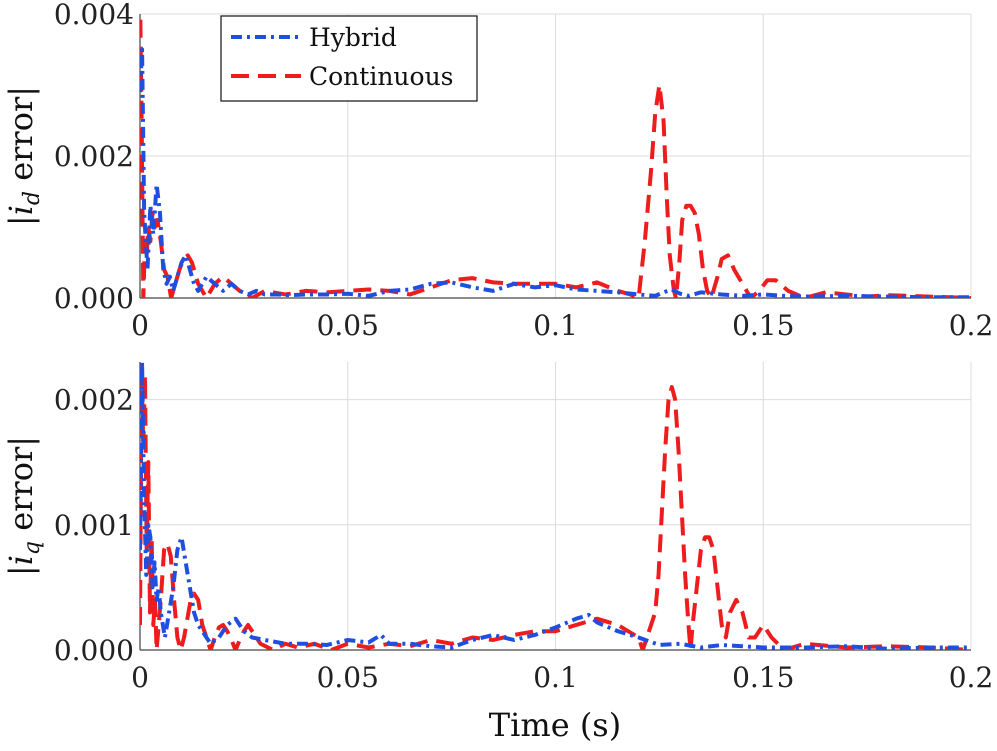 The image size is (997, 751). I want to click on legend-label-continuous: Continuous, so click(381, 76).